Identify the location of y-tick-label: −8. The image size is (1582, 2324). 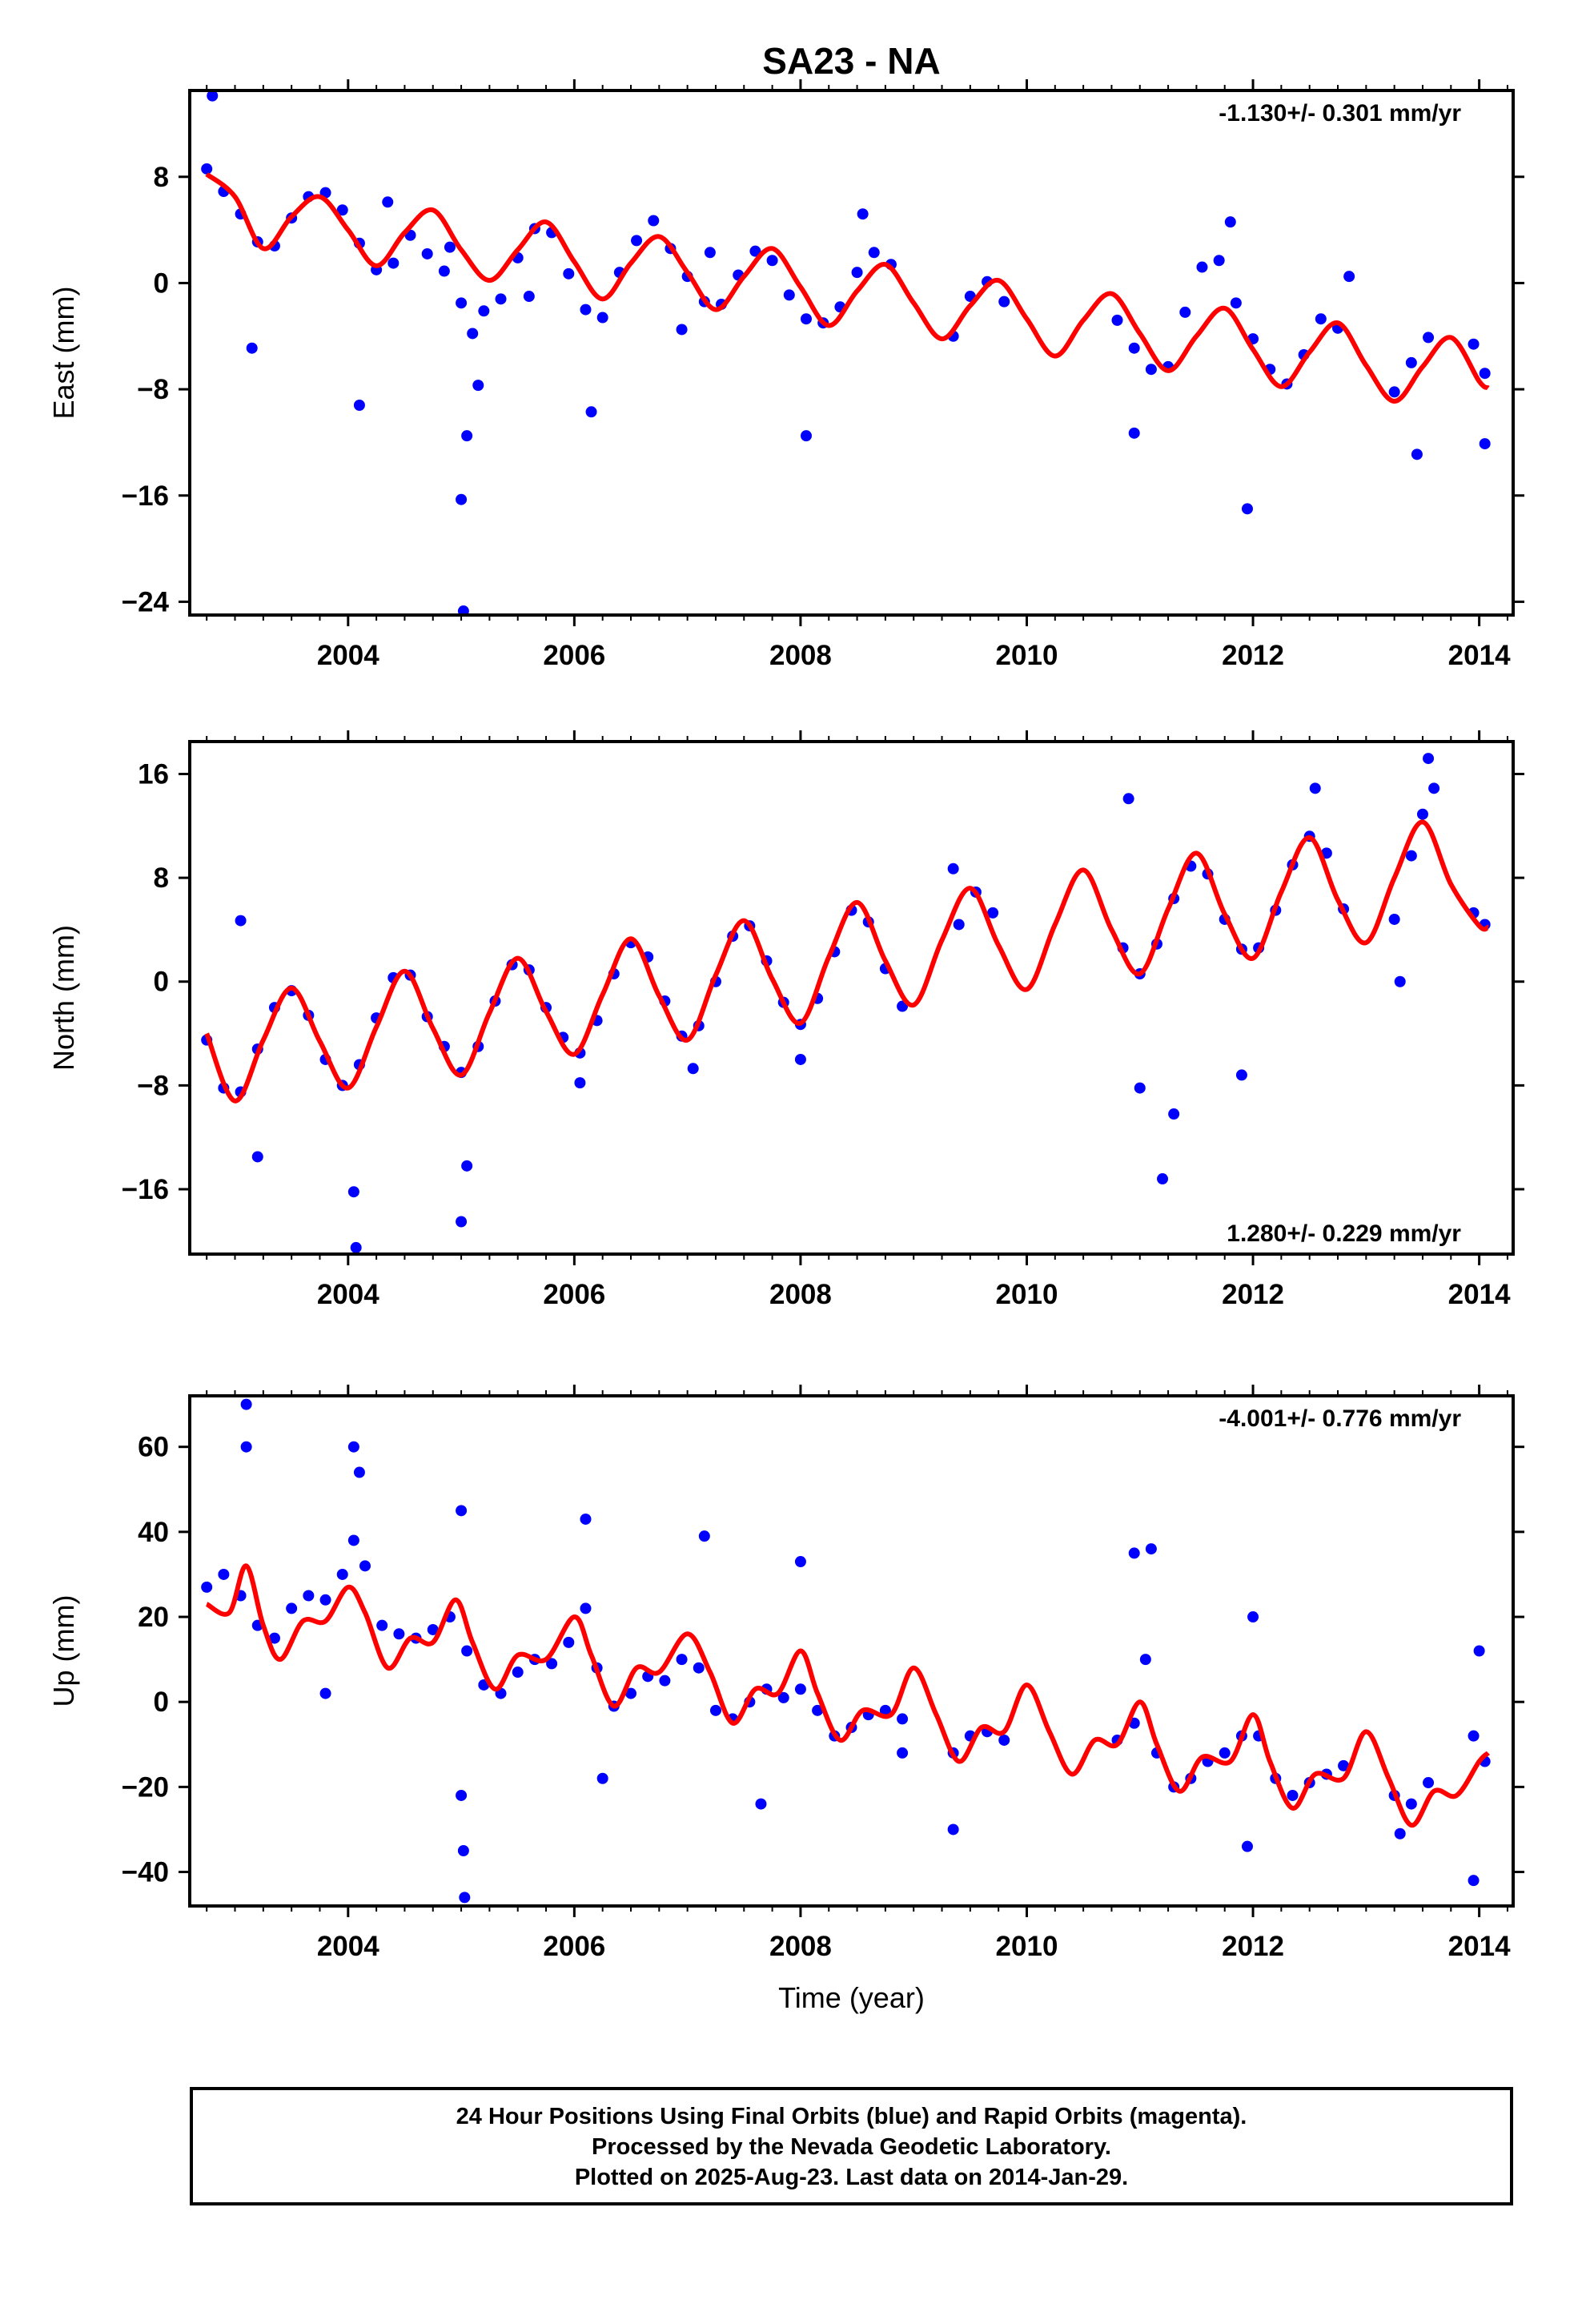
(153, 389).